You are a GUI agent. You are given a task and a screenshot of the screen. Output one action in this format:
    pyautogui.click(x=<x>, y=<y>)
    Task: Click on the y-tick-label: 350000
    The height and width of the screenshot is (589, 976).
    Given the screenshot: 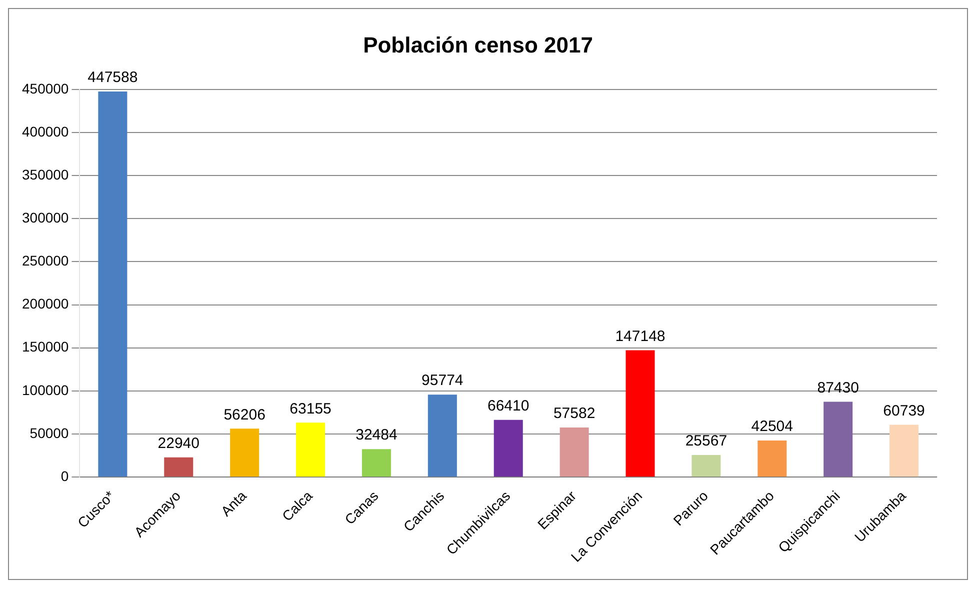 What is the action you would take?
    pyautogui.click(x=45, y=174)
    